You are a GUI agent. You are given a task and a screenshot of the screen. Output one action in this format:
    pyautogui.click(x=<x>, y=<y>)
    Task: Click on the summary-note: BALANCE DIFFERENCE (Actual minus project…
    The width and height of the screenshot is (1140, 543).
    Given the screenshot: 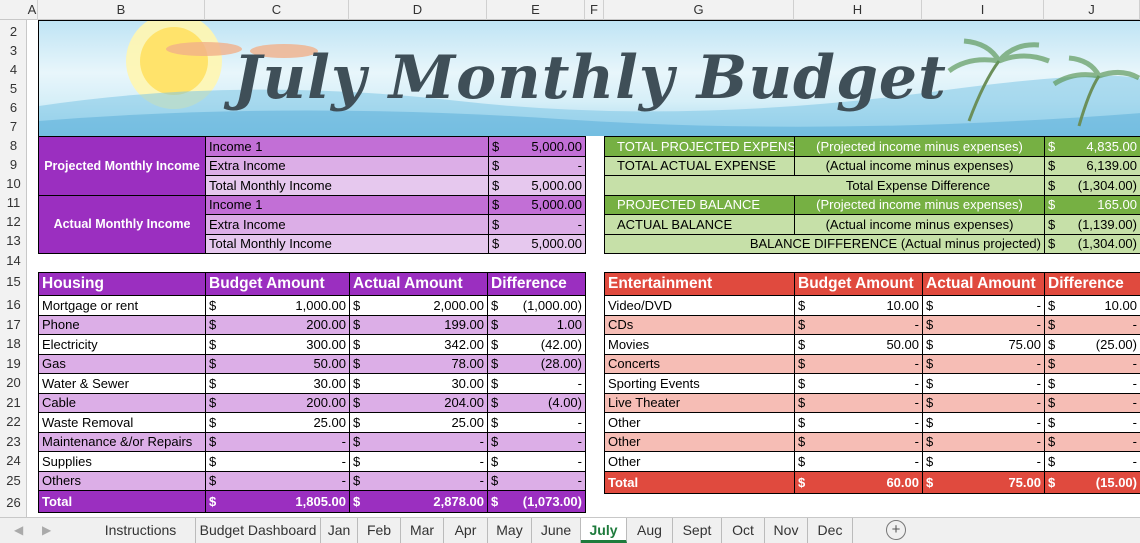 What is the action you would take?
    pyautogui.click(x=824, y=243)
    